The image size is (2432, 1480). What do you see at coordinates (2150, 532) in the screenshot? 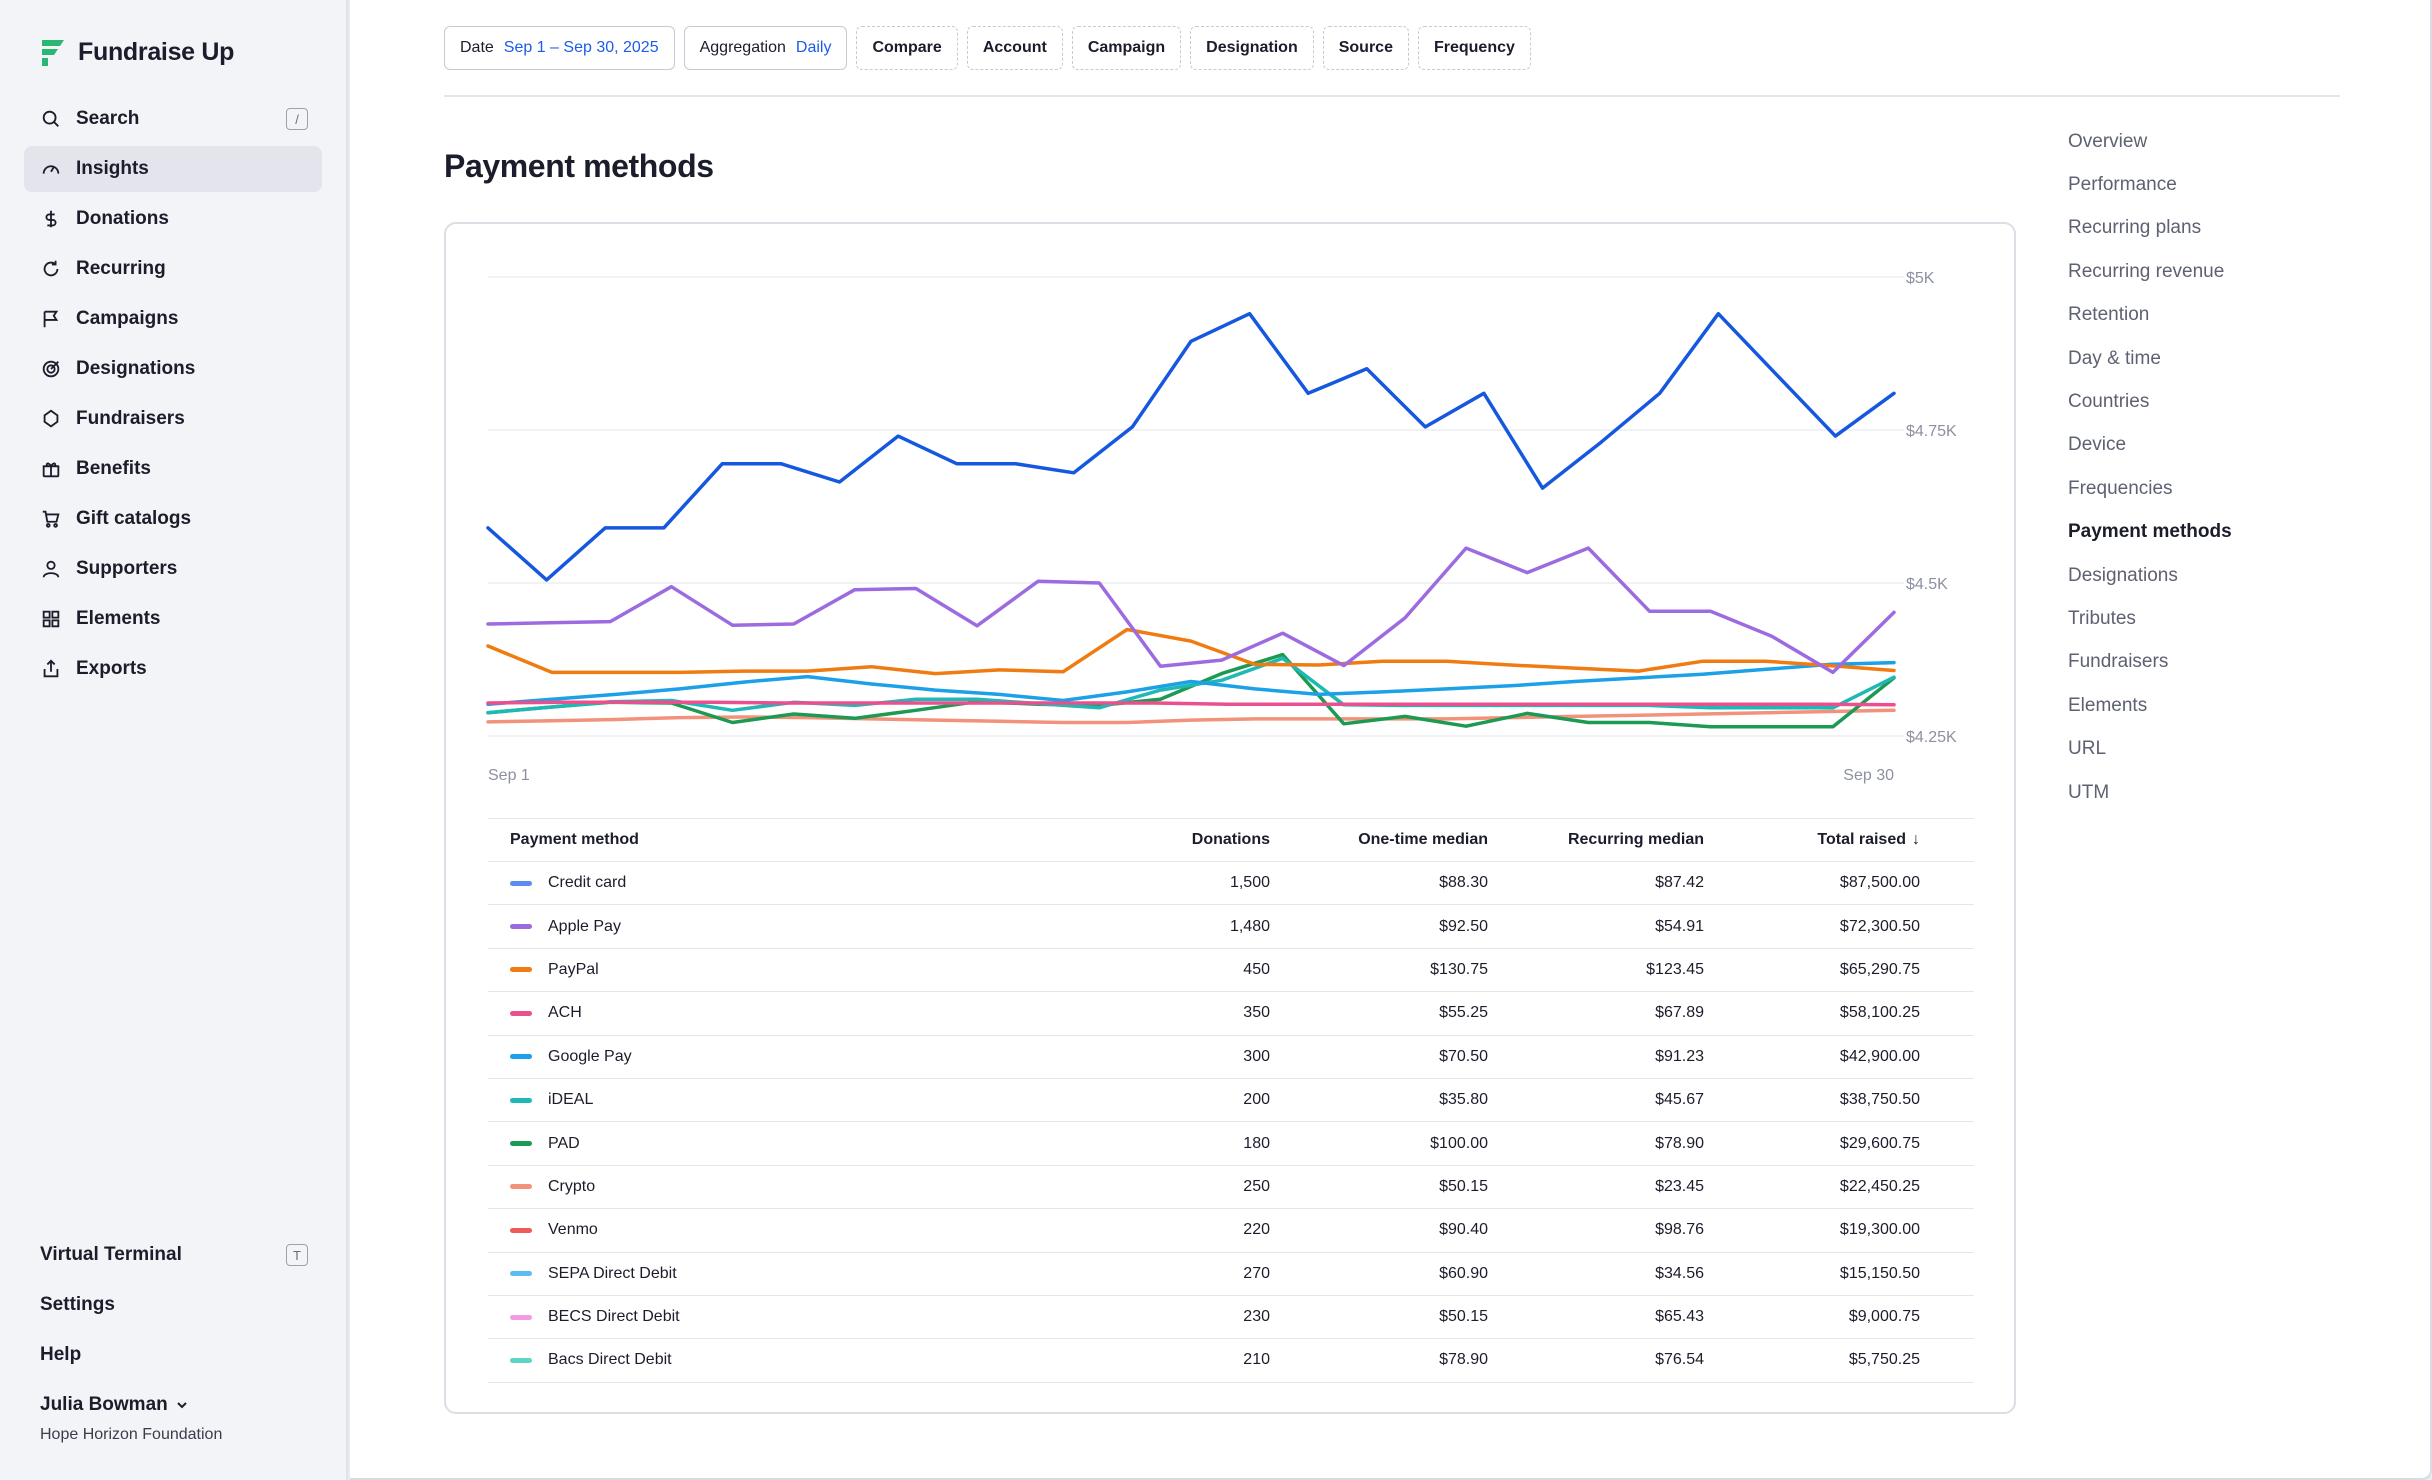
I see `section-link-payment-methods: Payment methods` at bounding box center [2150, 532].